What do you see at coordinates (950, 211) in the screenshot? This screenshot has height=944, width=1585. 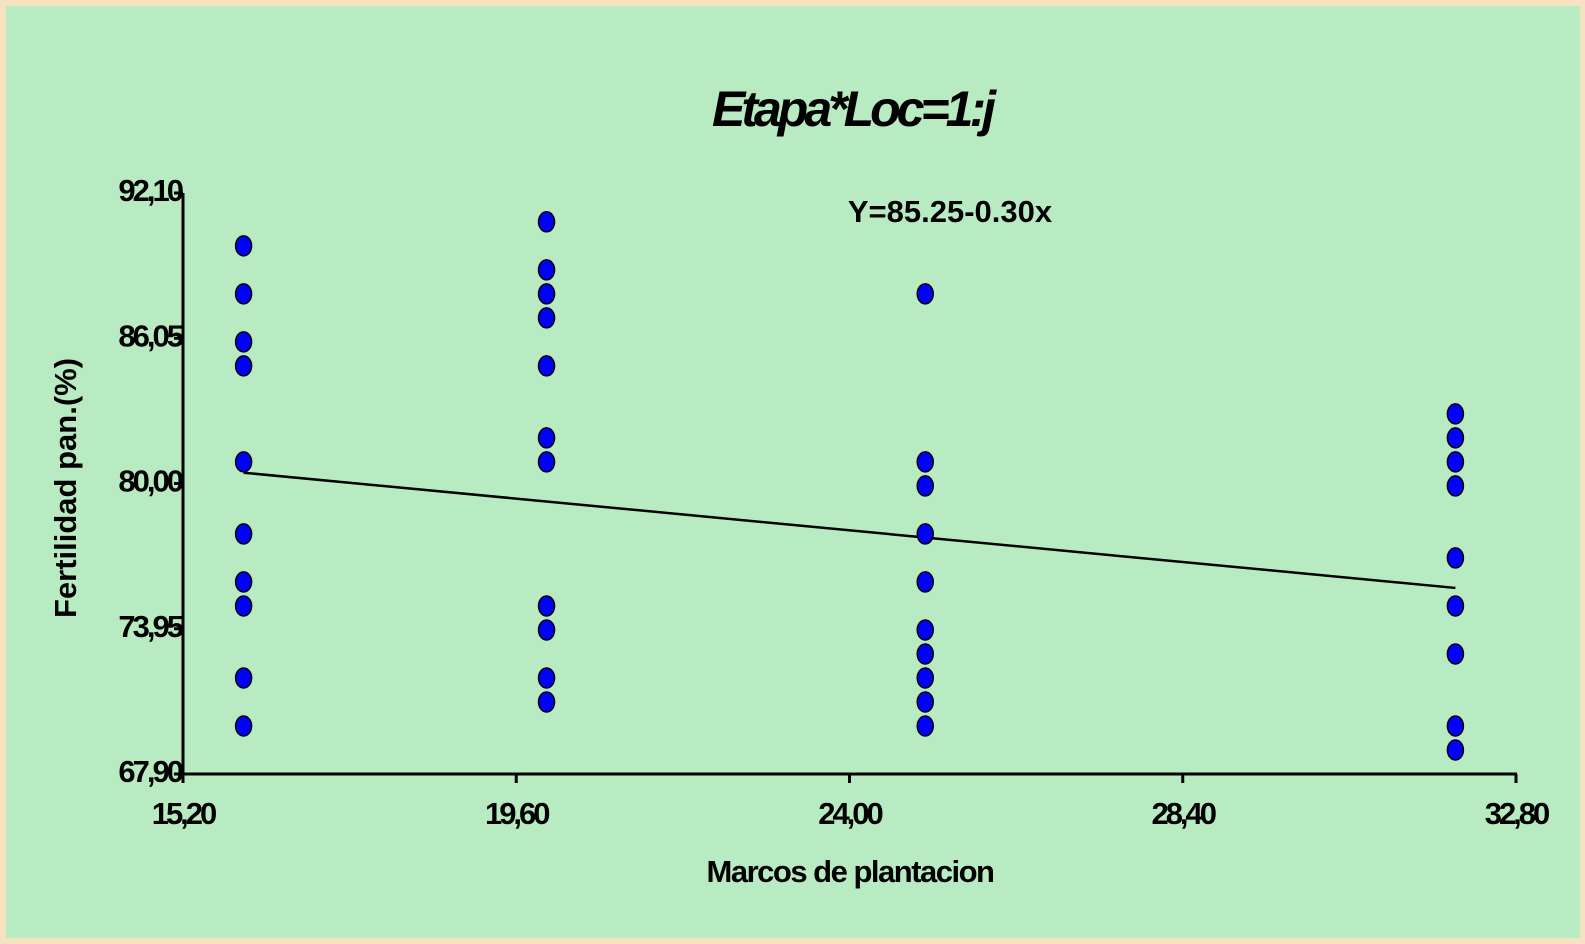 I see `equation-annotation: Y=85.25-0.30x` at bounding box center [950, 211].